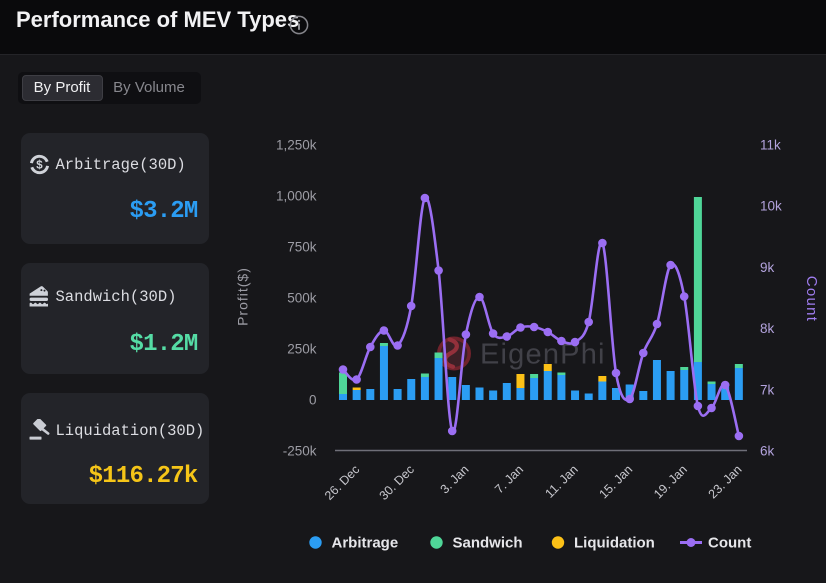  I want to click on svg-text: 11. Jan, so click(562, 481).